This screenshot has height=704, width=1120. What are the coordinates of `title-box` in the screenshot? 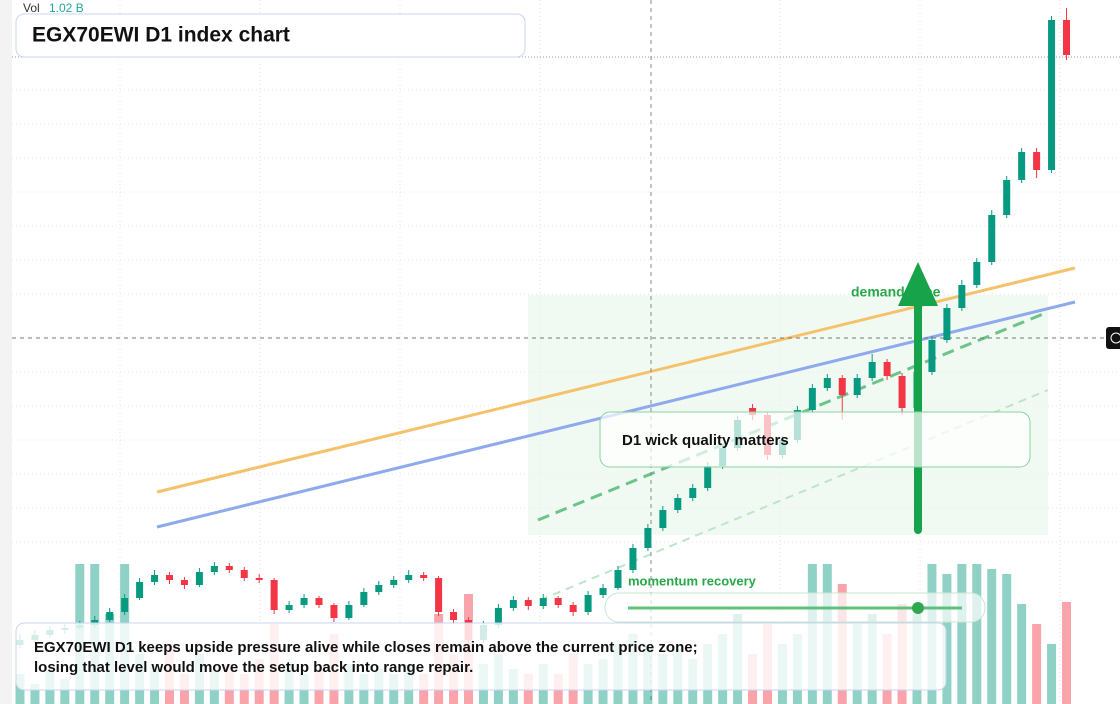 It's located at (270, 35).